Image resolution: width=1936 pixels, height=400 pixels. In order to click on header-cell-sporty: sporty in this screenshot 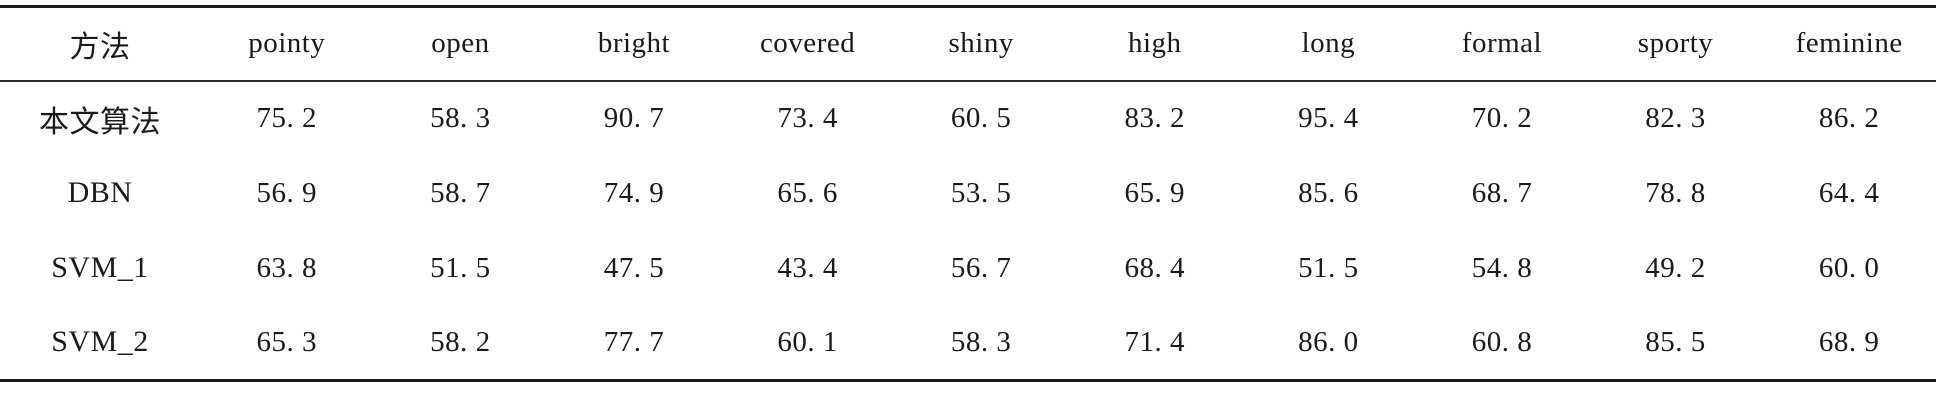, I will do `click(1675, 43)`.